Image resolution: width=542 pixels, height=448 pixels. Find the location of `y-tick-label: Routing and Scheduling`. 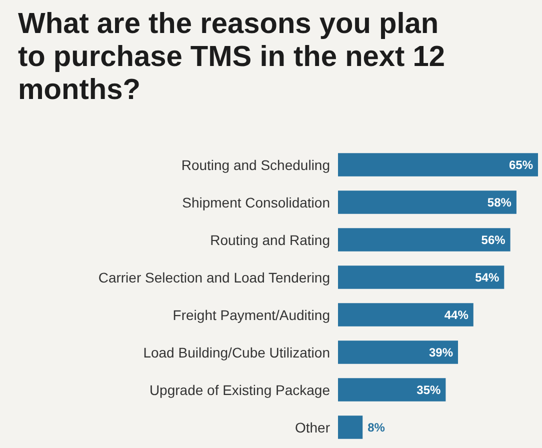

y-tick-label: Routing and Scheduling is located at coordinates (255, 164).